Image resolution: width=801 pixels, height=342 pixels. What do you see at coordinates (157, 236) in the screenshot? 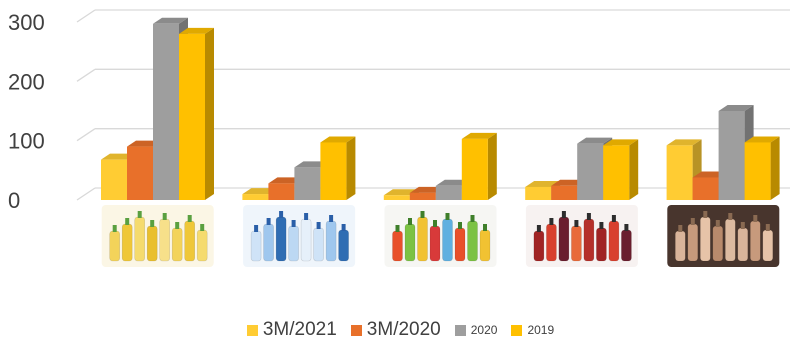
I see `category-image-vegetable-oil` at bounding box center [157, 236].